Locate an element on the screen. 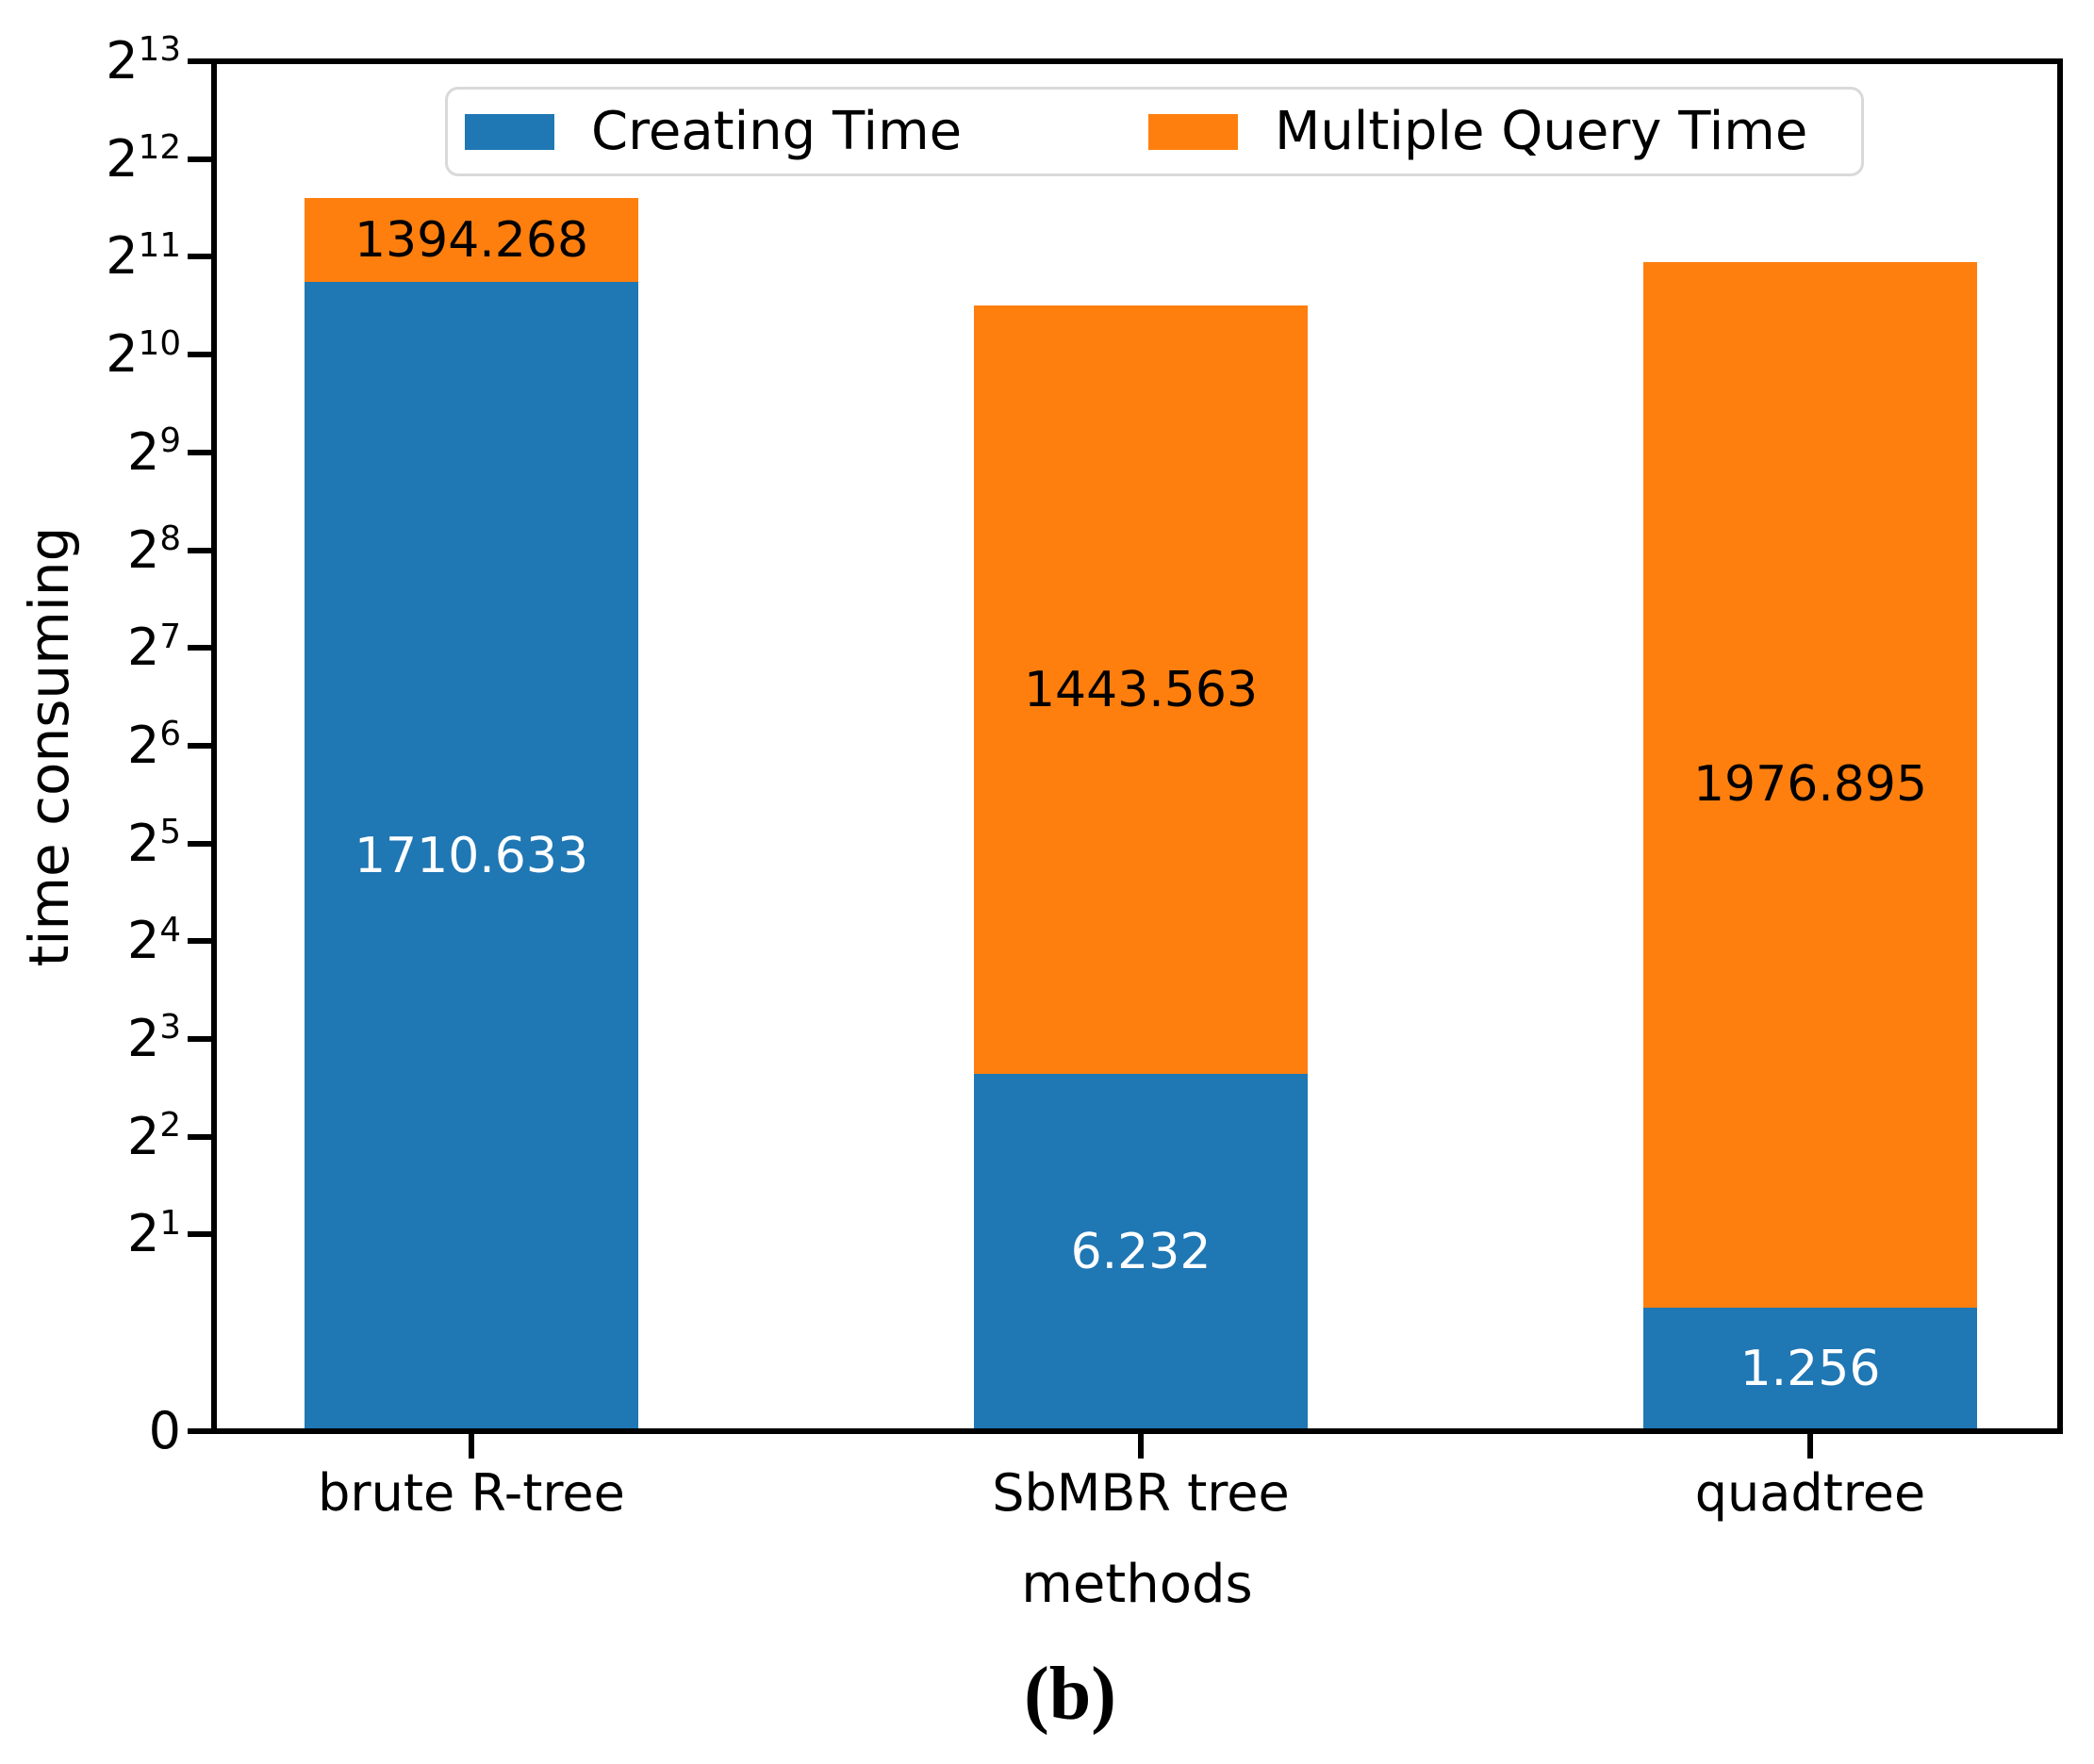 The width and height of the screenshot is (2094, 1764). legend: Creating Time Multiple Query Time is located at coordinates (1154, 131).